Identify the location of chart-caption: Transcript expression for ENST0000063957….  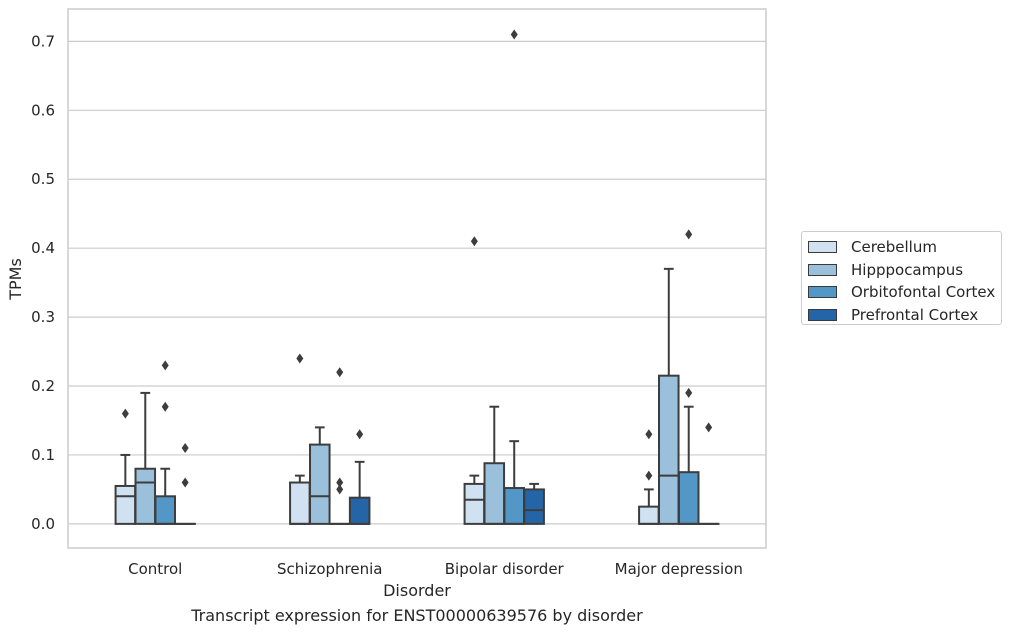
(417, 615).